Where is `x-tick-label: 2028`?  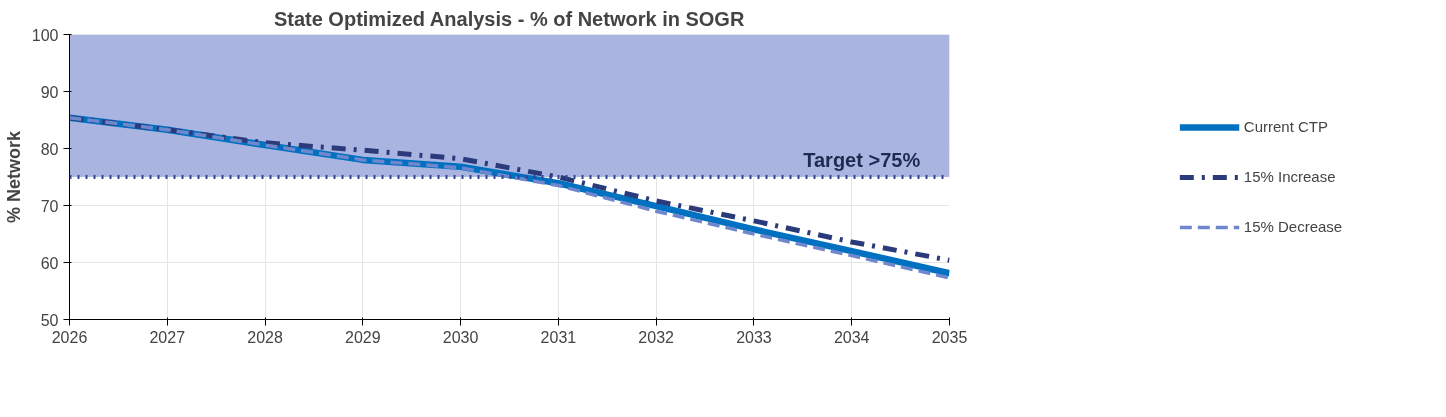 x-tick-label: 2028 is located at coordinates (265, 337).